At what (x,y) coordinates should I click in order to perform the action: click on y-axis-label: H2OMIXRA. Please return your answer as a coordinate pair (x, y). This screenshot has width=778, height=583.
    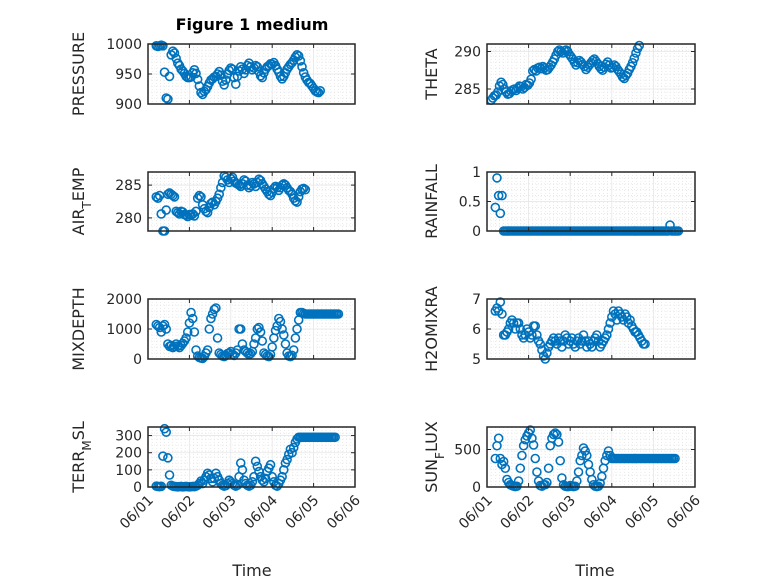
    Looking at the image, I should click on (431, 329).